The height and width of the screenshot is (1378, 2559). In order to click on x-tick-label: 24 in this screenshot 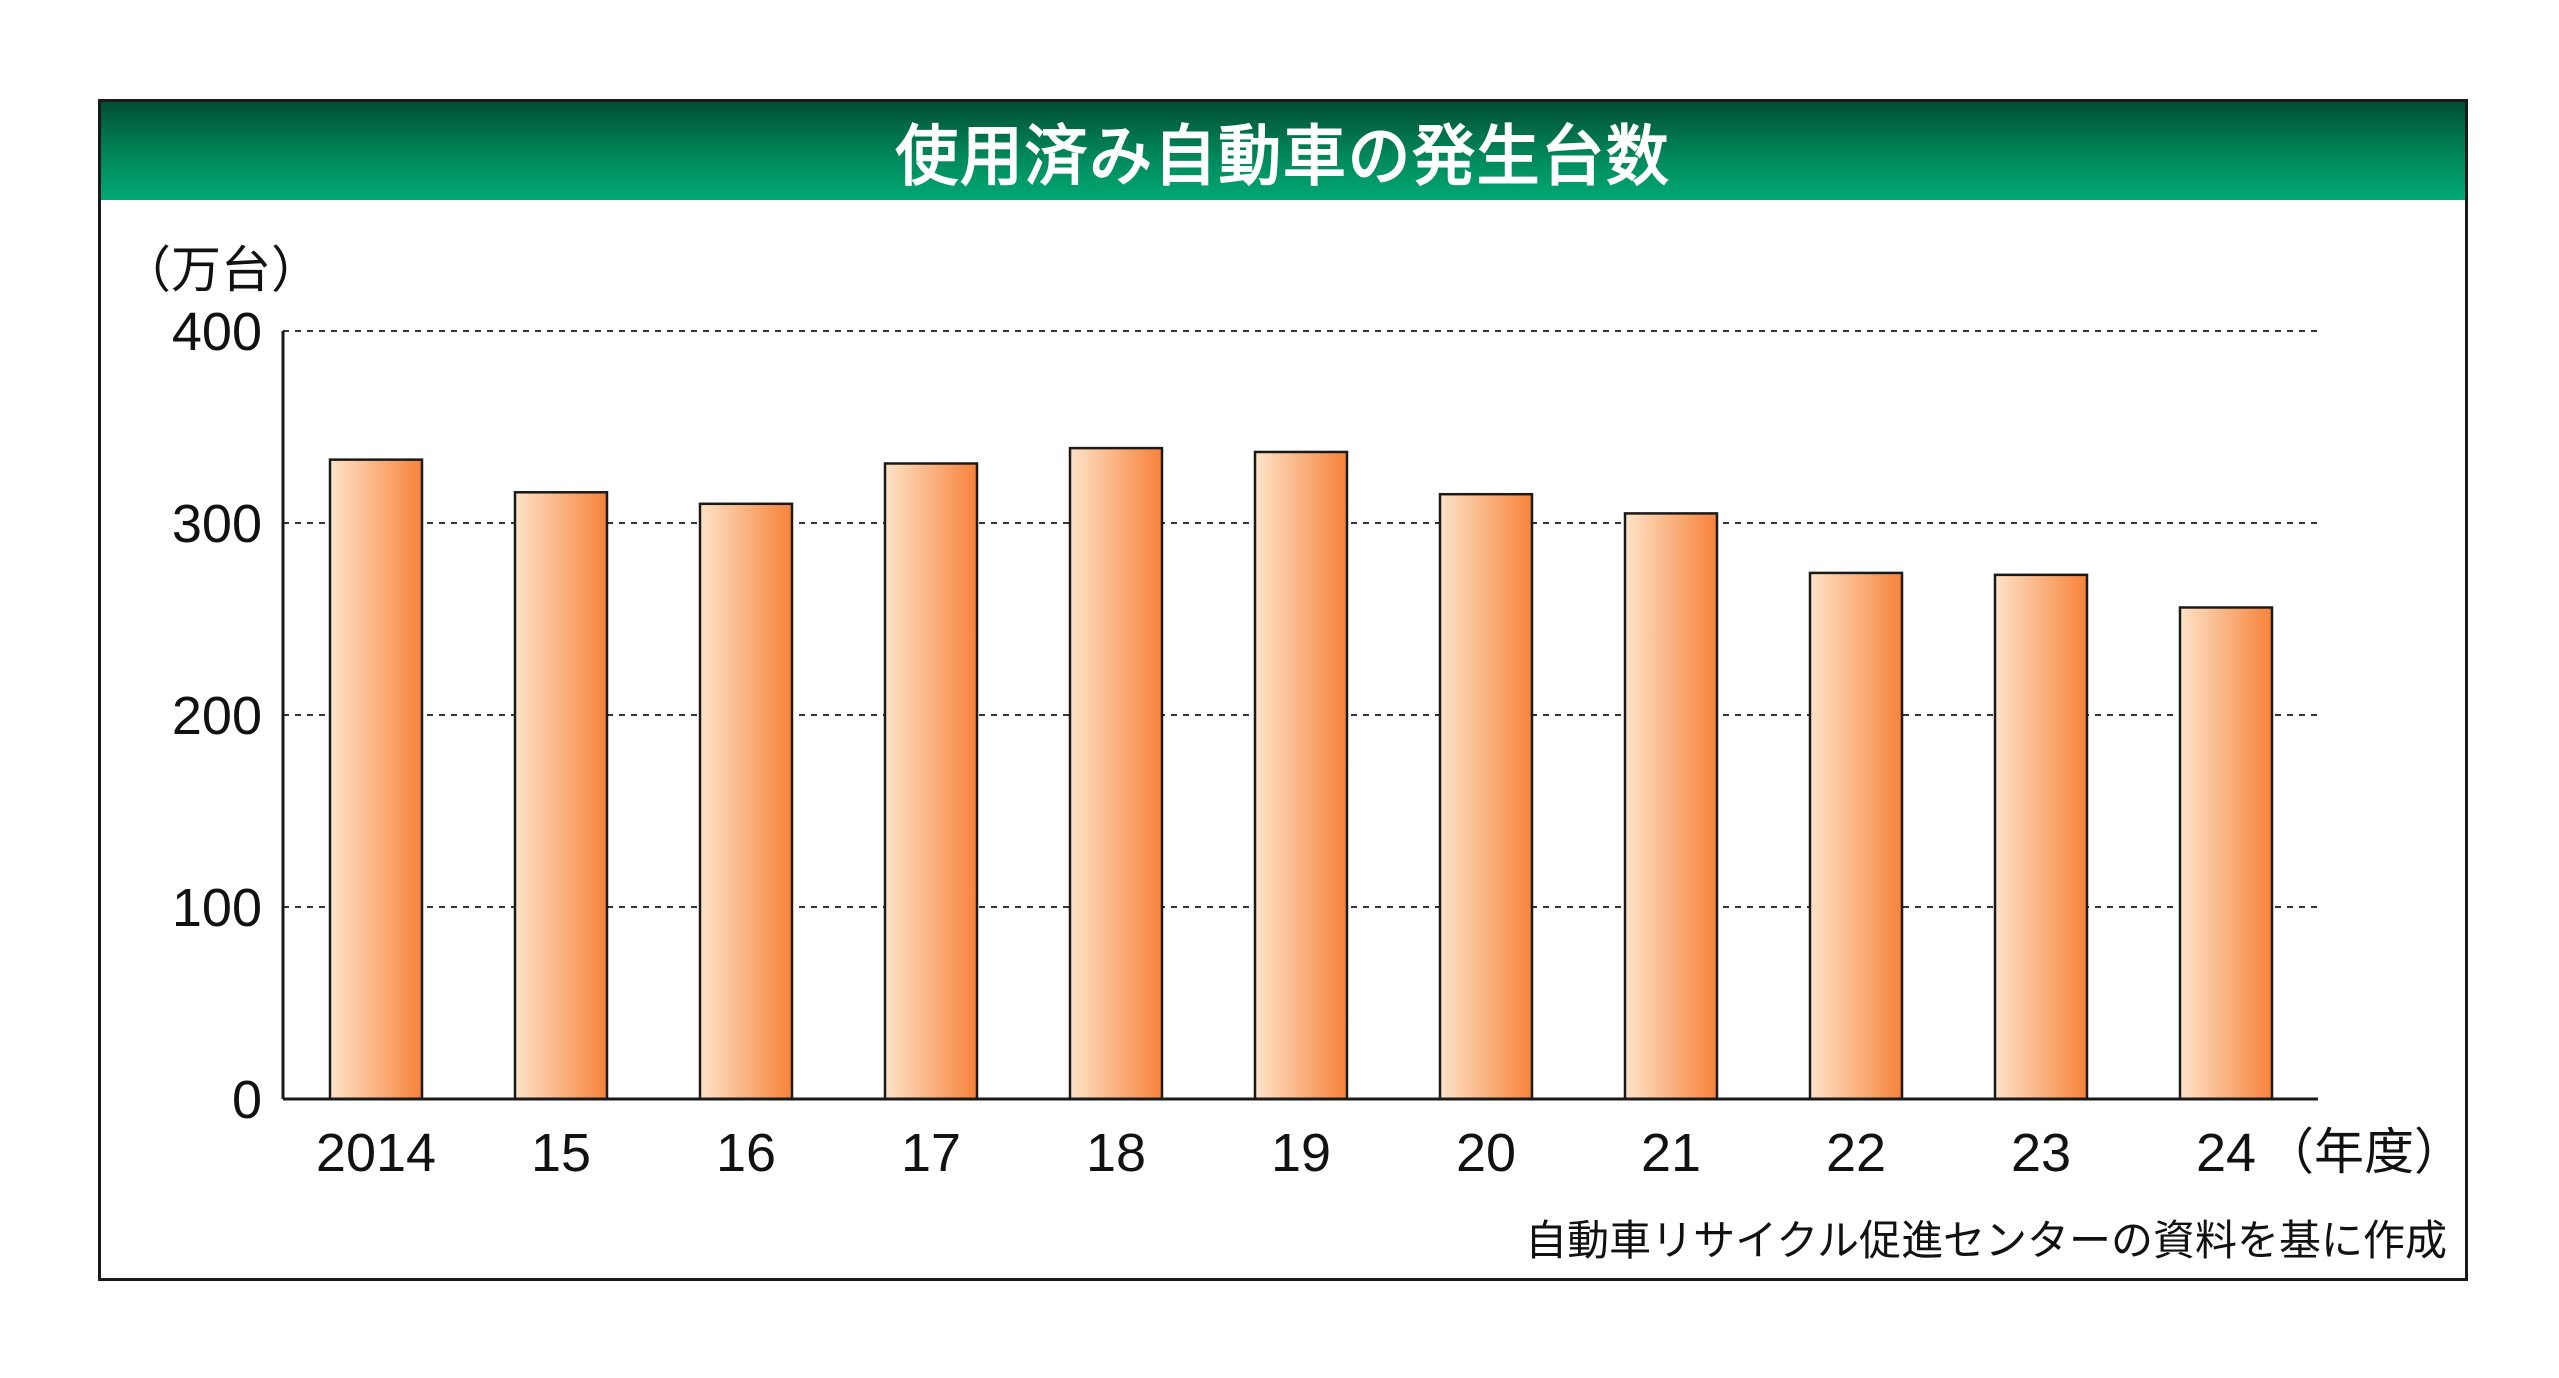, I will do `click(2226, 1153)`.